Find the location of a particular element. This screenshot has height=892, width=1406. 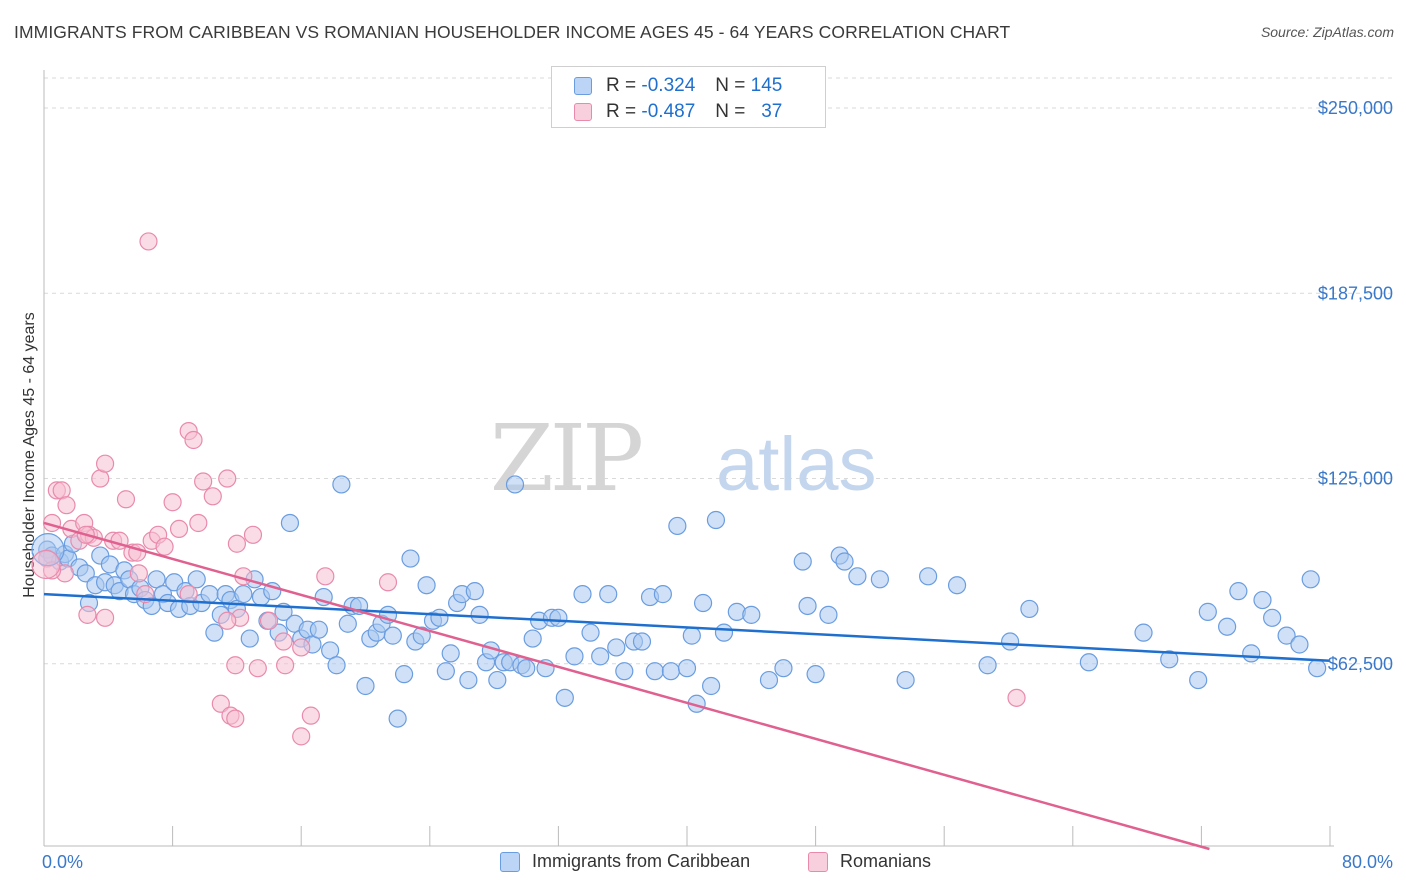

watermark: ZIP atlas is located at coordinates (683, 458).